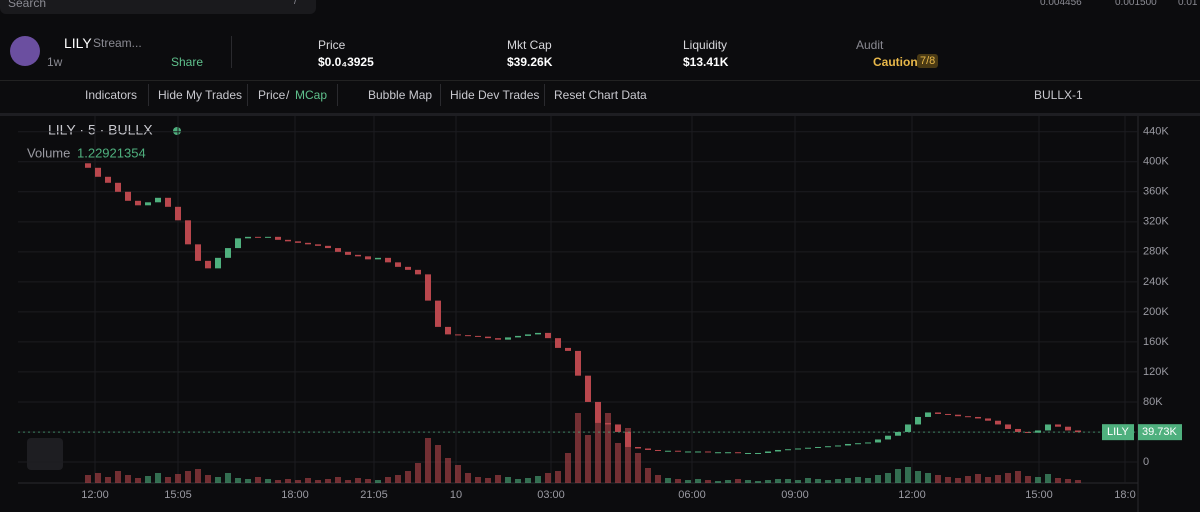 This screenshot has width=1200, height=512. What do you see at coordinates (1156, 222) in the screenshot?
I see `y-tick-label: 320K` at bounding box center [1156, 222].